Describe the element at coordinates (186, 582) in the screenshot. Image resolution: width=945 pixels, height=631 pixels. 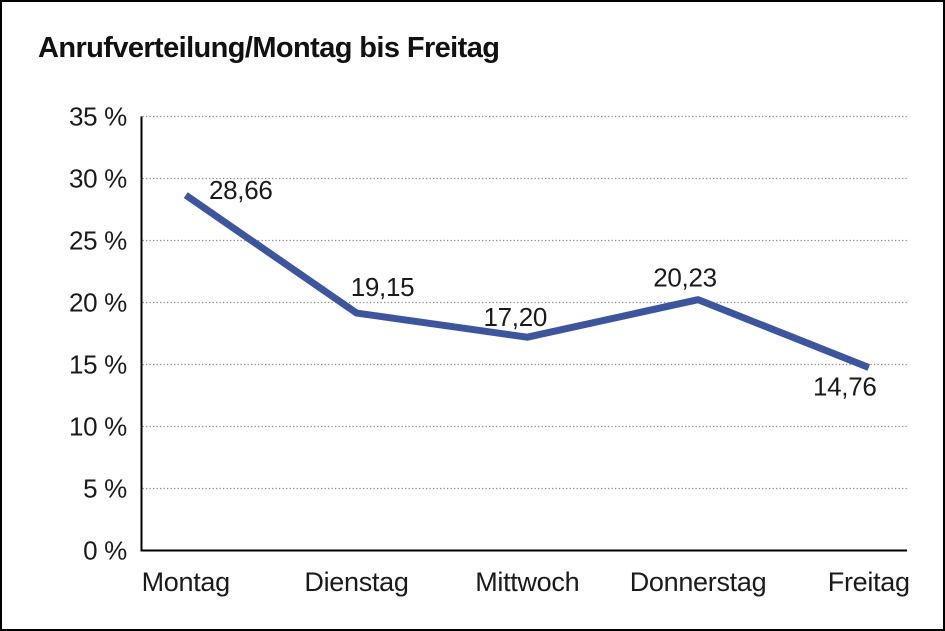
I see `x-axis-category-label: Montag` at that location.